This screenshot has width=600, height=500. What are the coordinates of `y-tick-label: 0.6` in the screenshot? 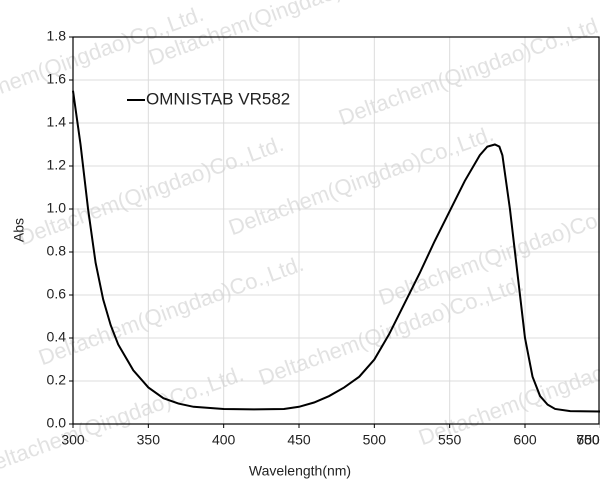 It's located at (57, 294).